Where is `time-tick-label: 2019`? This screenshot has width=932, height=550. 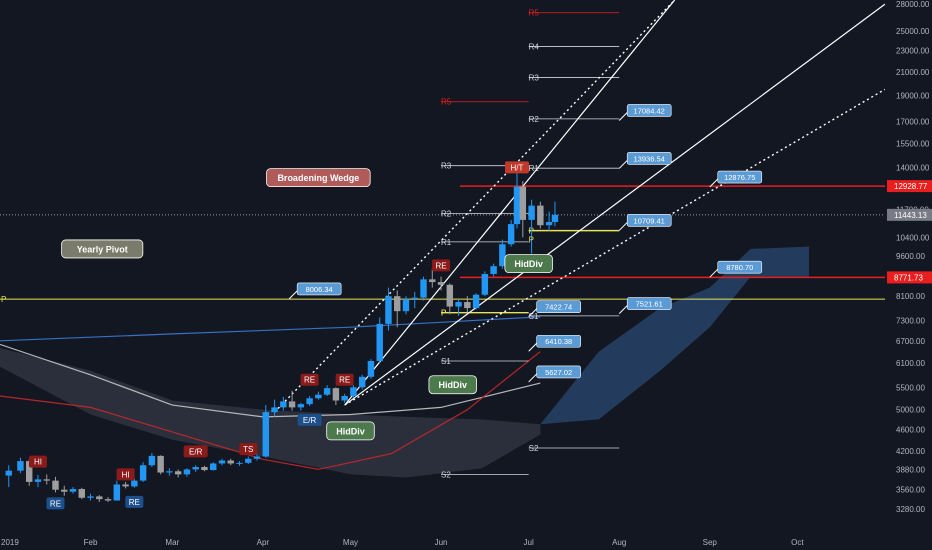
time-tick-label: 2019 is located at coordinates (10, 542).